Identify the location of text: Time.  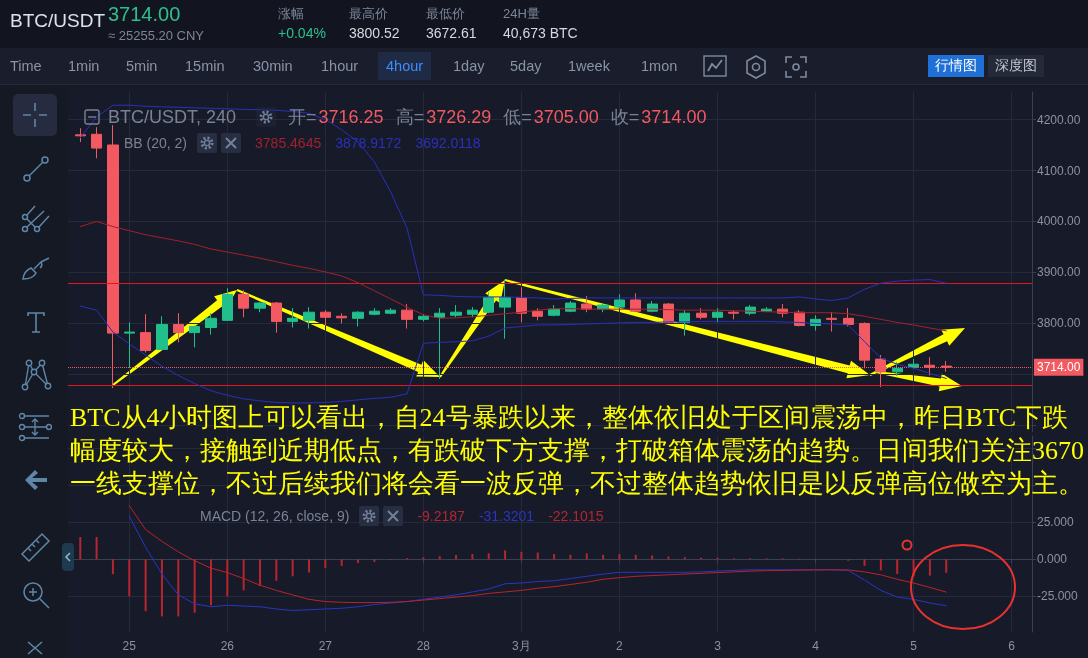
(26, 66).